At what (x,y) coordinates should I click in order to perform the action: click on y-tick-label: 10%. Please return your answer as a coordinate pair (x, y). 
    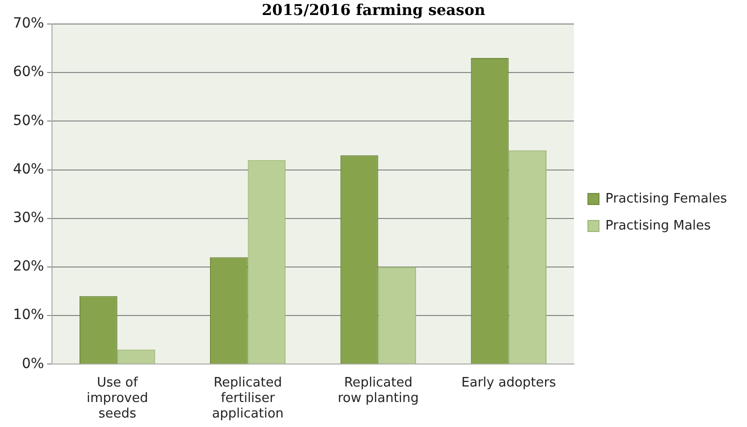
    Looking at the image, I should click on (28, 315).